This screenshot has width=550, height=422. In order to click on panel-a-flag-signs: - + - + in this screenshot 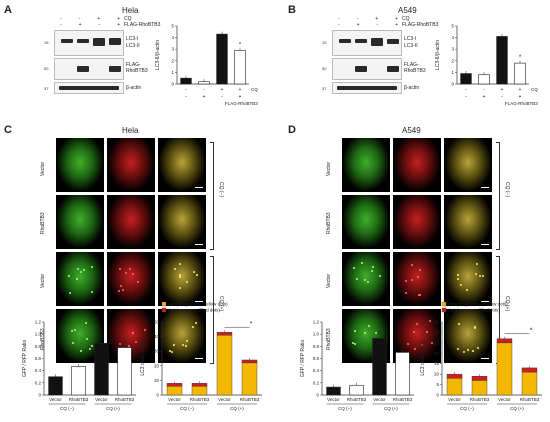, I will do `click(90, 25)`.